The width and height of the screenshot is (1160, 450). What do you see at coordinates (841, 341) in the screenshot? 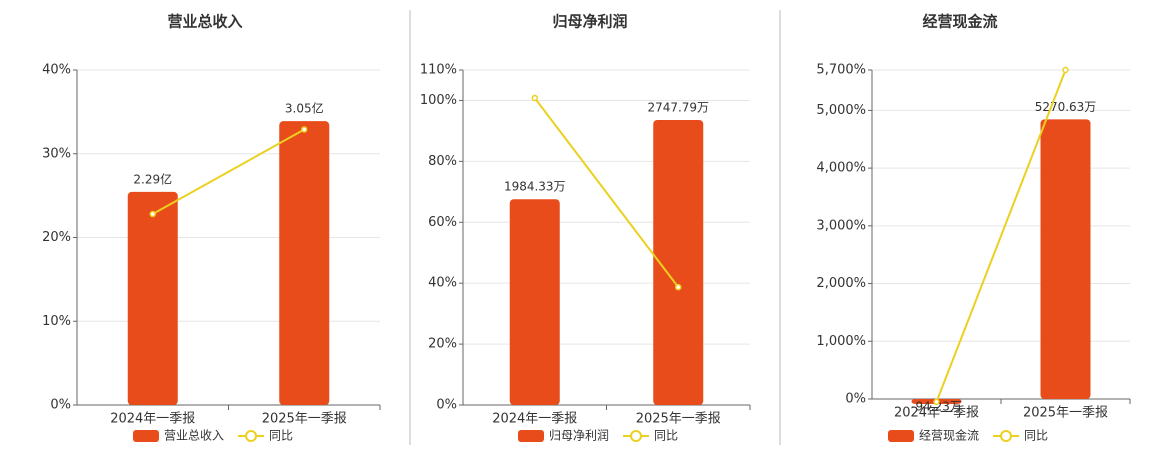
I see `y-tick-label: 1,000%` at bounding box center [841, 341].